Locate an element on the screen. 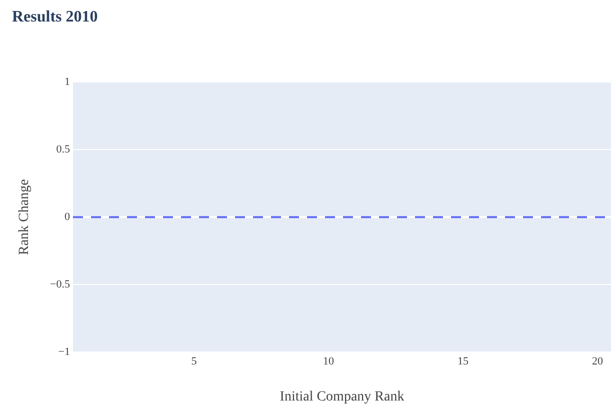 The image size is (613, 409). x-tick-label: 20 is located at coordinates (598, 361).